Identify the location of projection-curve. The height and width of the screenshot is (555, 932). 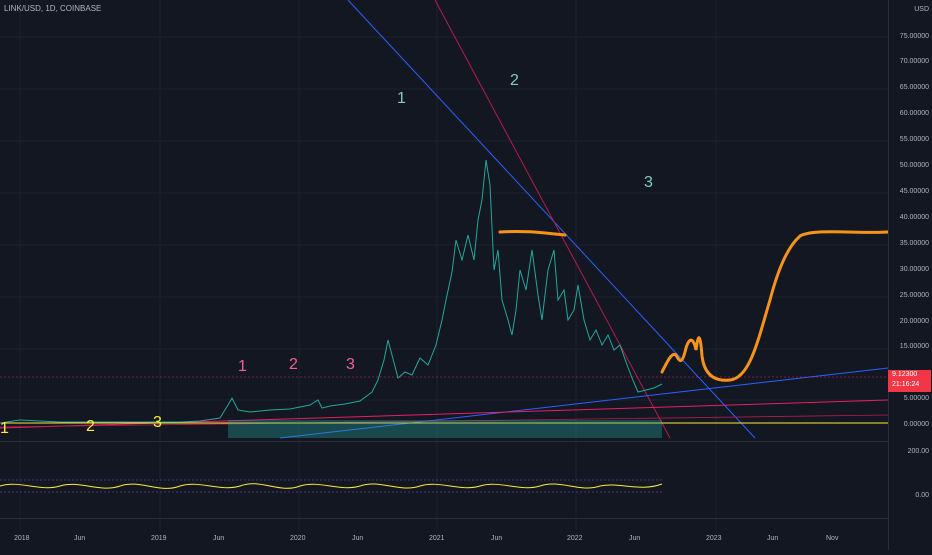
(694, 305).